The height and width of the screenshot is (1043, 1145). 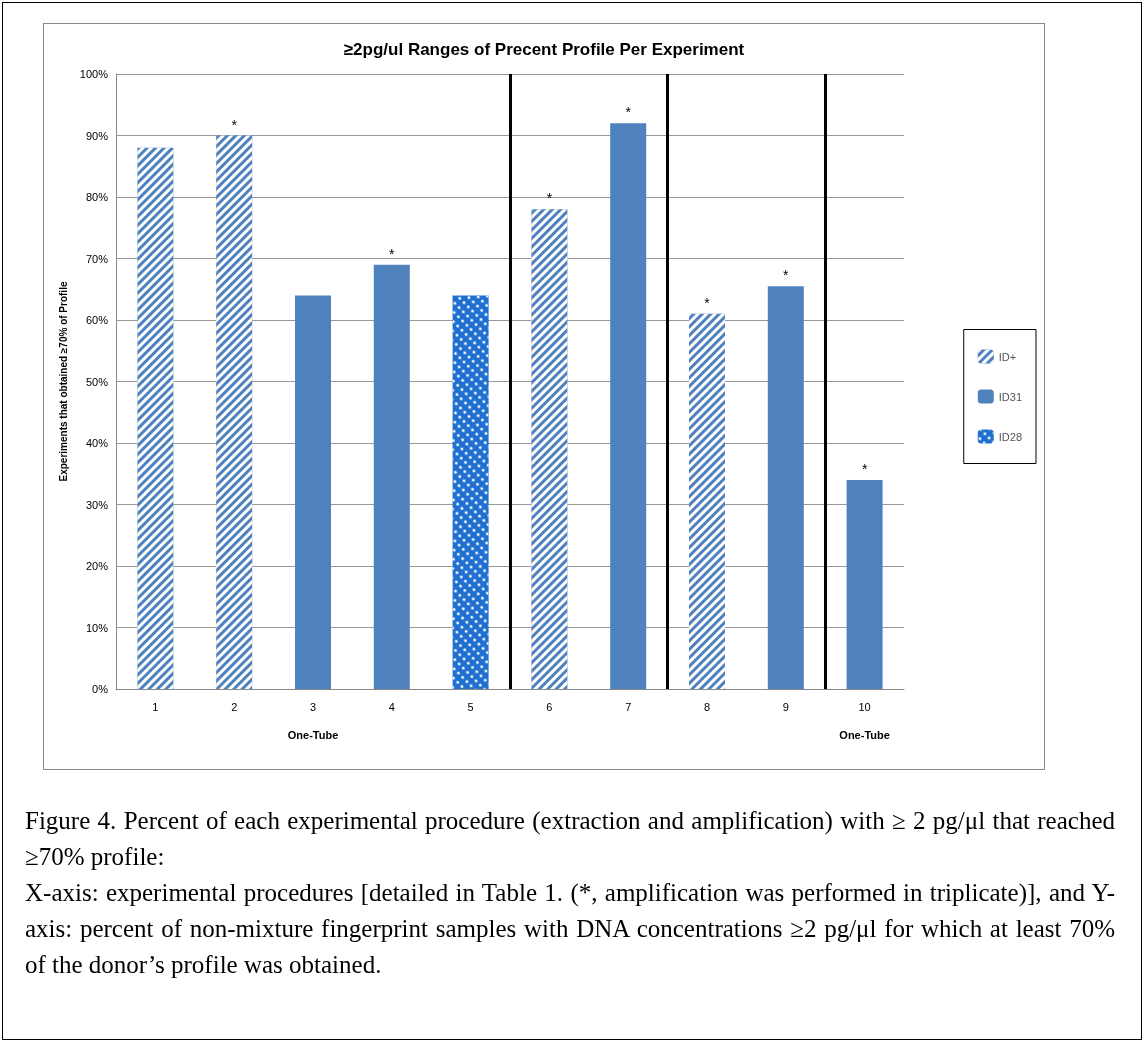 What do you see at coordinates (549, 706) in the screenshot?
I see `x-tick-label: 6` at bounding box center [549, 706].